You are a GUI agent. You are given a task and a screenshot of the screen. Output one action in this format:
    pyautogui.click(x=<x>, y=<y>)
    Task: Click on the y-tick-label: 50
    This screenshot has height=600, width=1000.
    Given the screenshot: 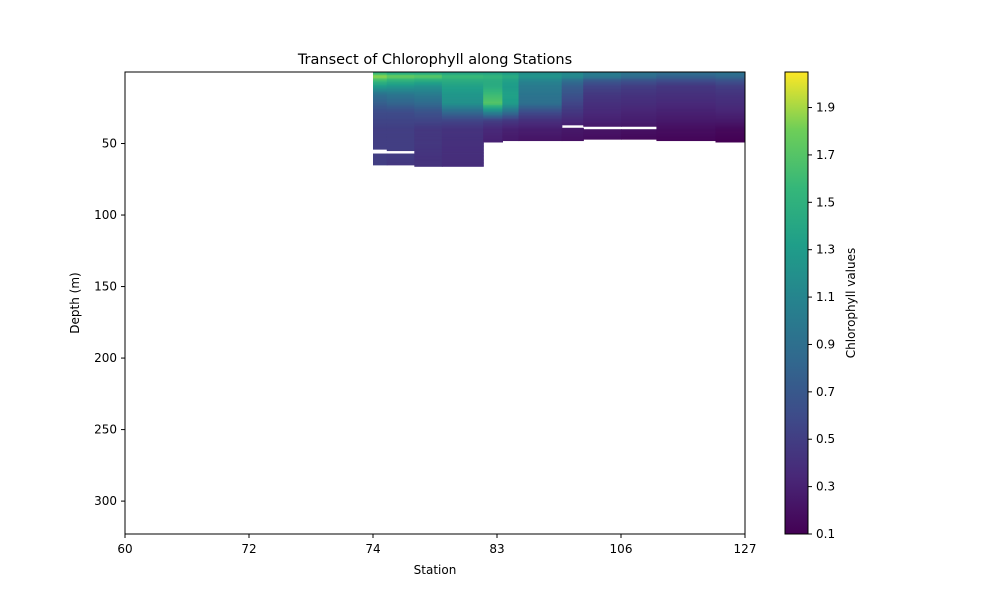 What is the action you would take?
    pyautogui.click(x=109, y=144)
    